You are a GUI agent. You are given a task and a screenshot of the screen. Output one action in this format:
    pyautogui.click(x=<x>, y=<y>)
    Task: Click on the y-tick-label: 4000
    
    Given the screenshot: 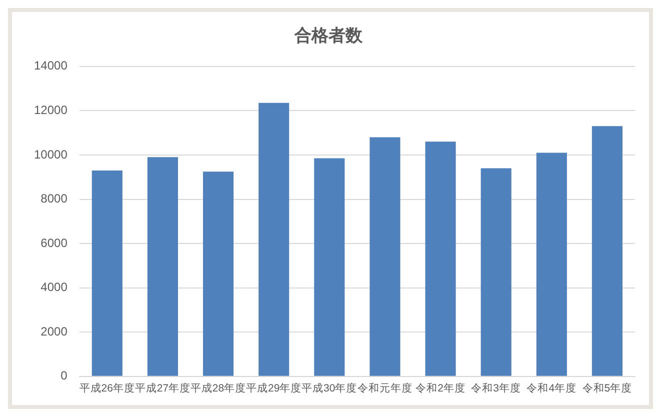 What is the action you would take?
    pyautogui.click(x=54, y=287)
    